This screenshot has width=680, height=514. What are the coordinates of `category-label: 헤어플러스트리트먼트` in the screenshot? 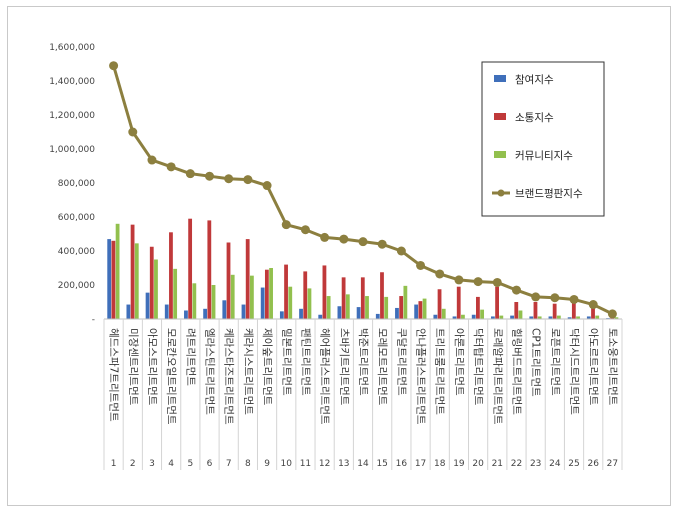 It's located at (325, 376).